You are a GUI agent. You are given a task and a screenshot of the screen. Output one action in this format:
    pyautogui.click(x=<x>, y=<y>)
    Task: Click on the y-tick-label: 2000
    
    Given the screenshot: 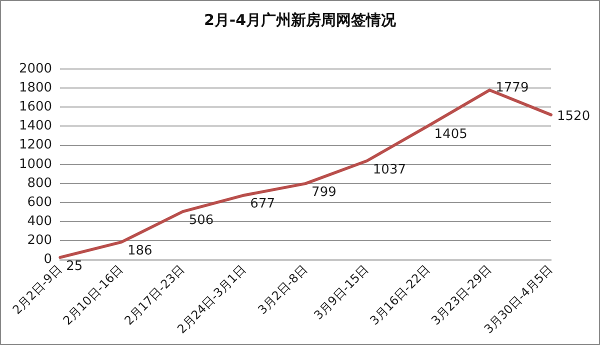 What is the action you would take?
    pyautogui.click(x=35, y=68)
    